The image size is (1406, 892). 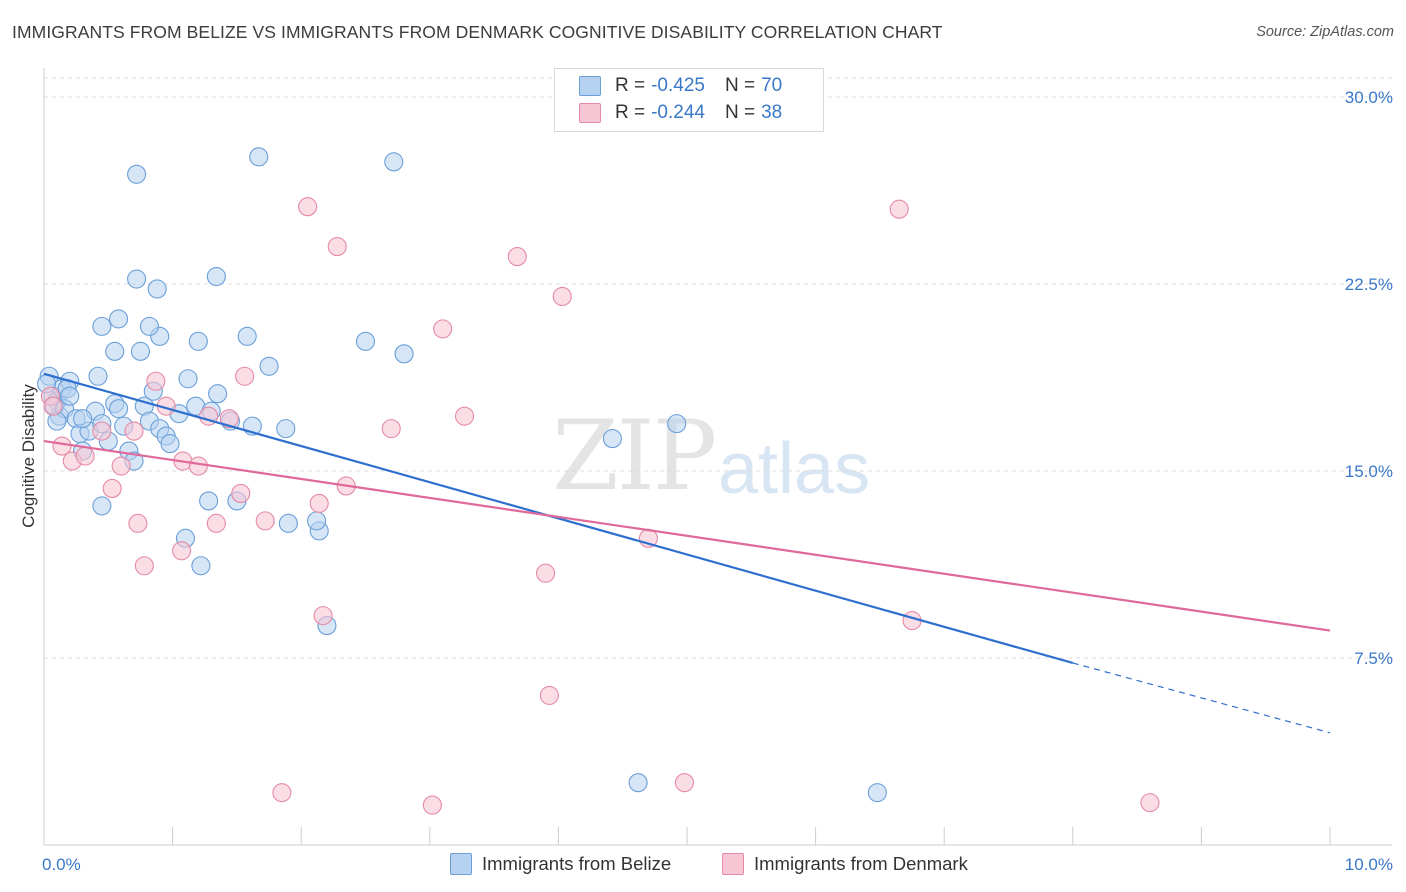 What do you see at coordinates (772, 85) in the screenshot?
I see `legend-n-value: 70` at bounding box center [772, 85].